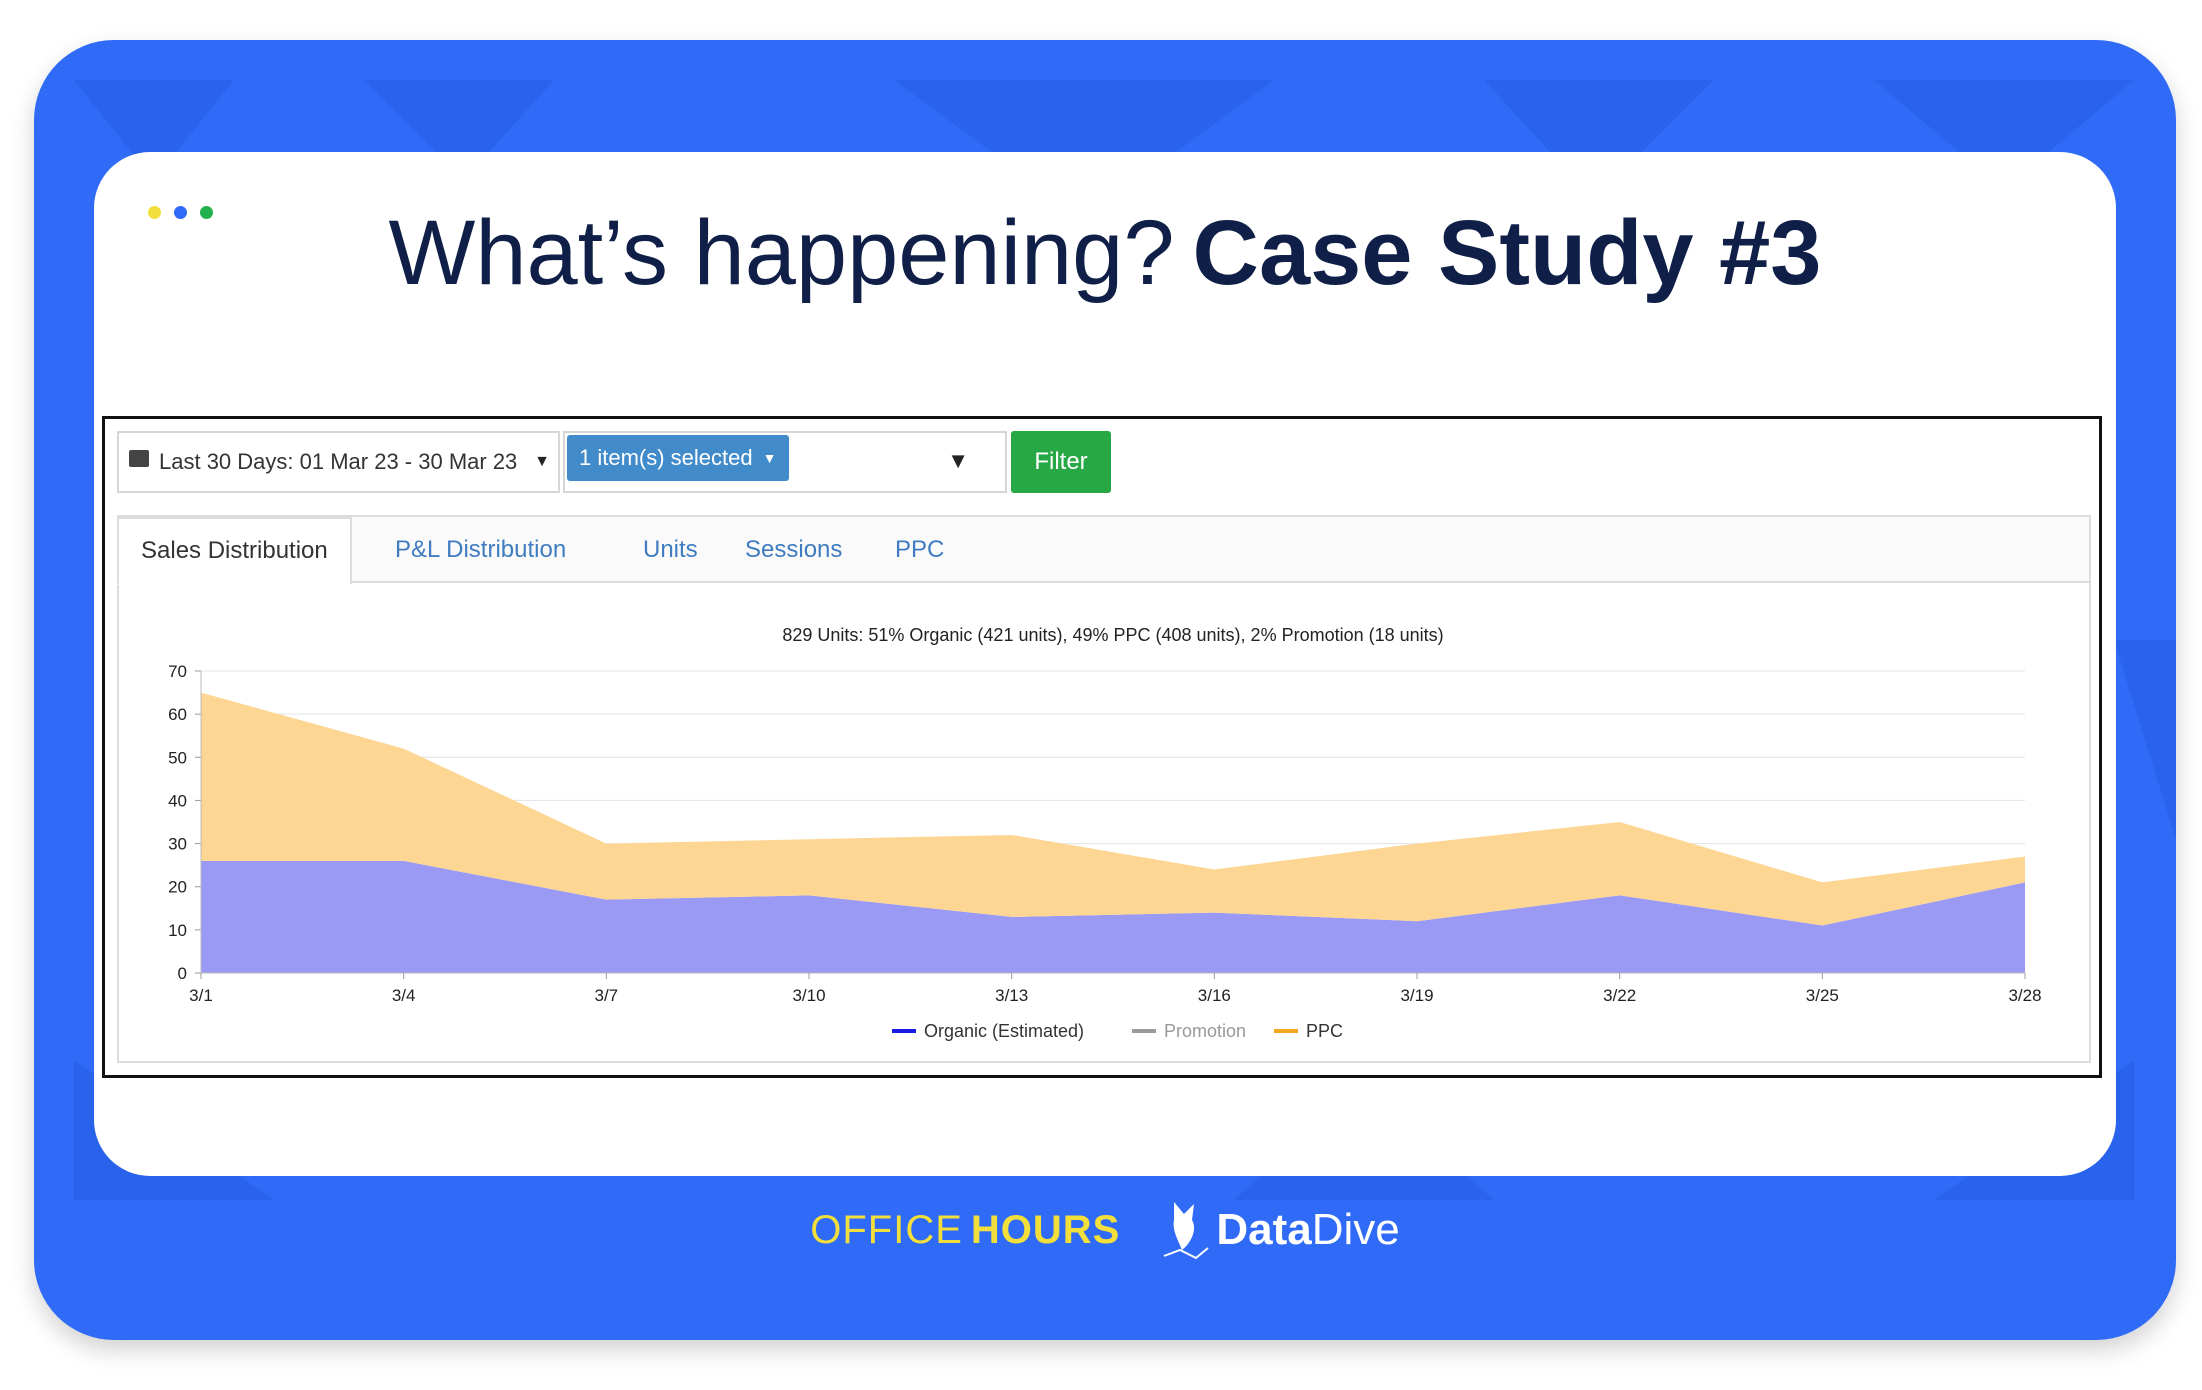 The image size is (2202, 1390). I want to click on title-bold: Case Study #3, so click(1507, 253).